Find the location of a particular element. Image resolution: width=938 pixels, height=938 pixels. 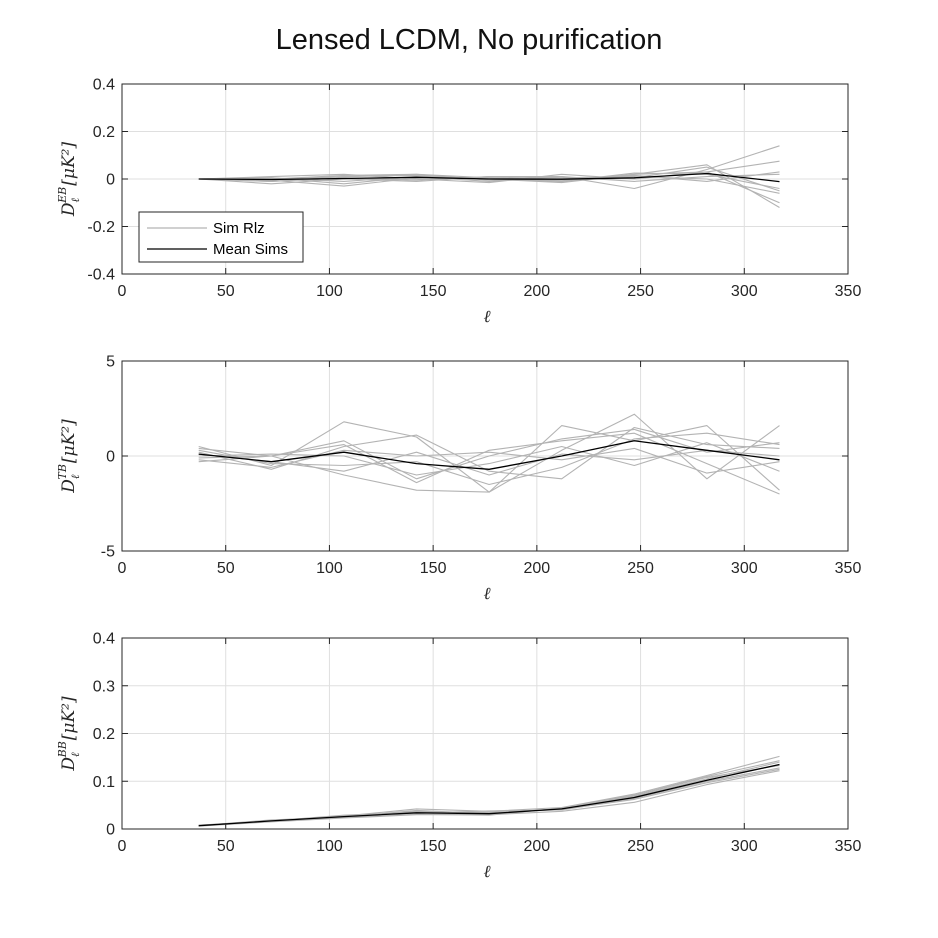

legend-box is located at coordinates (221, 237).